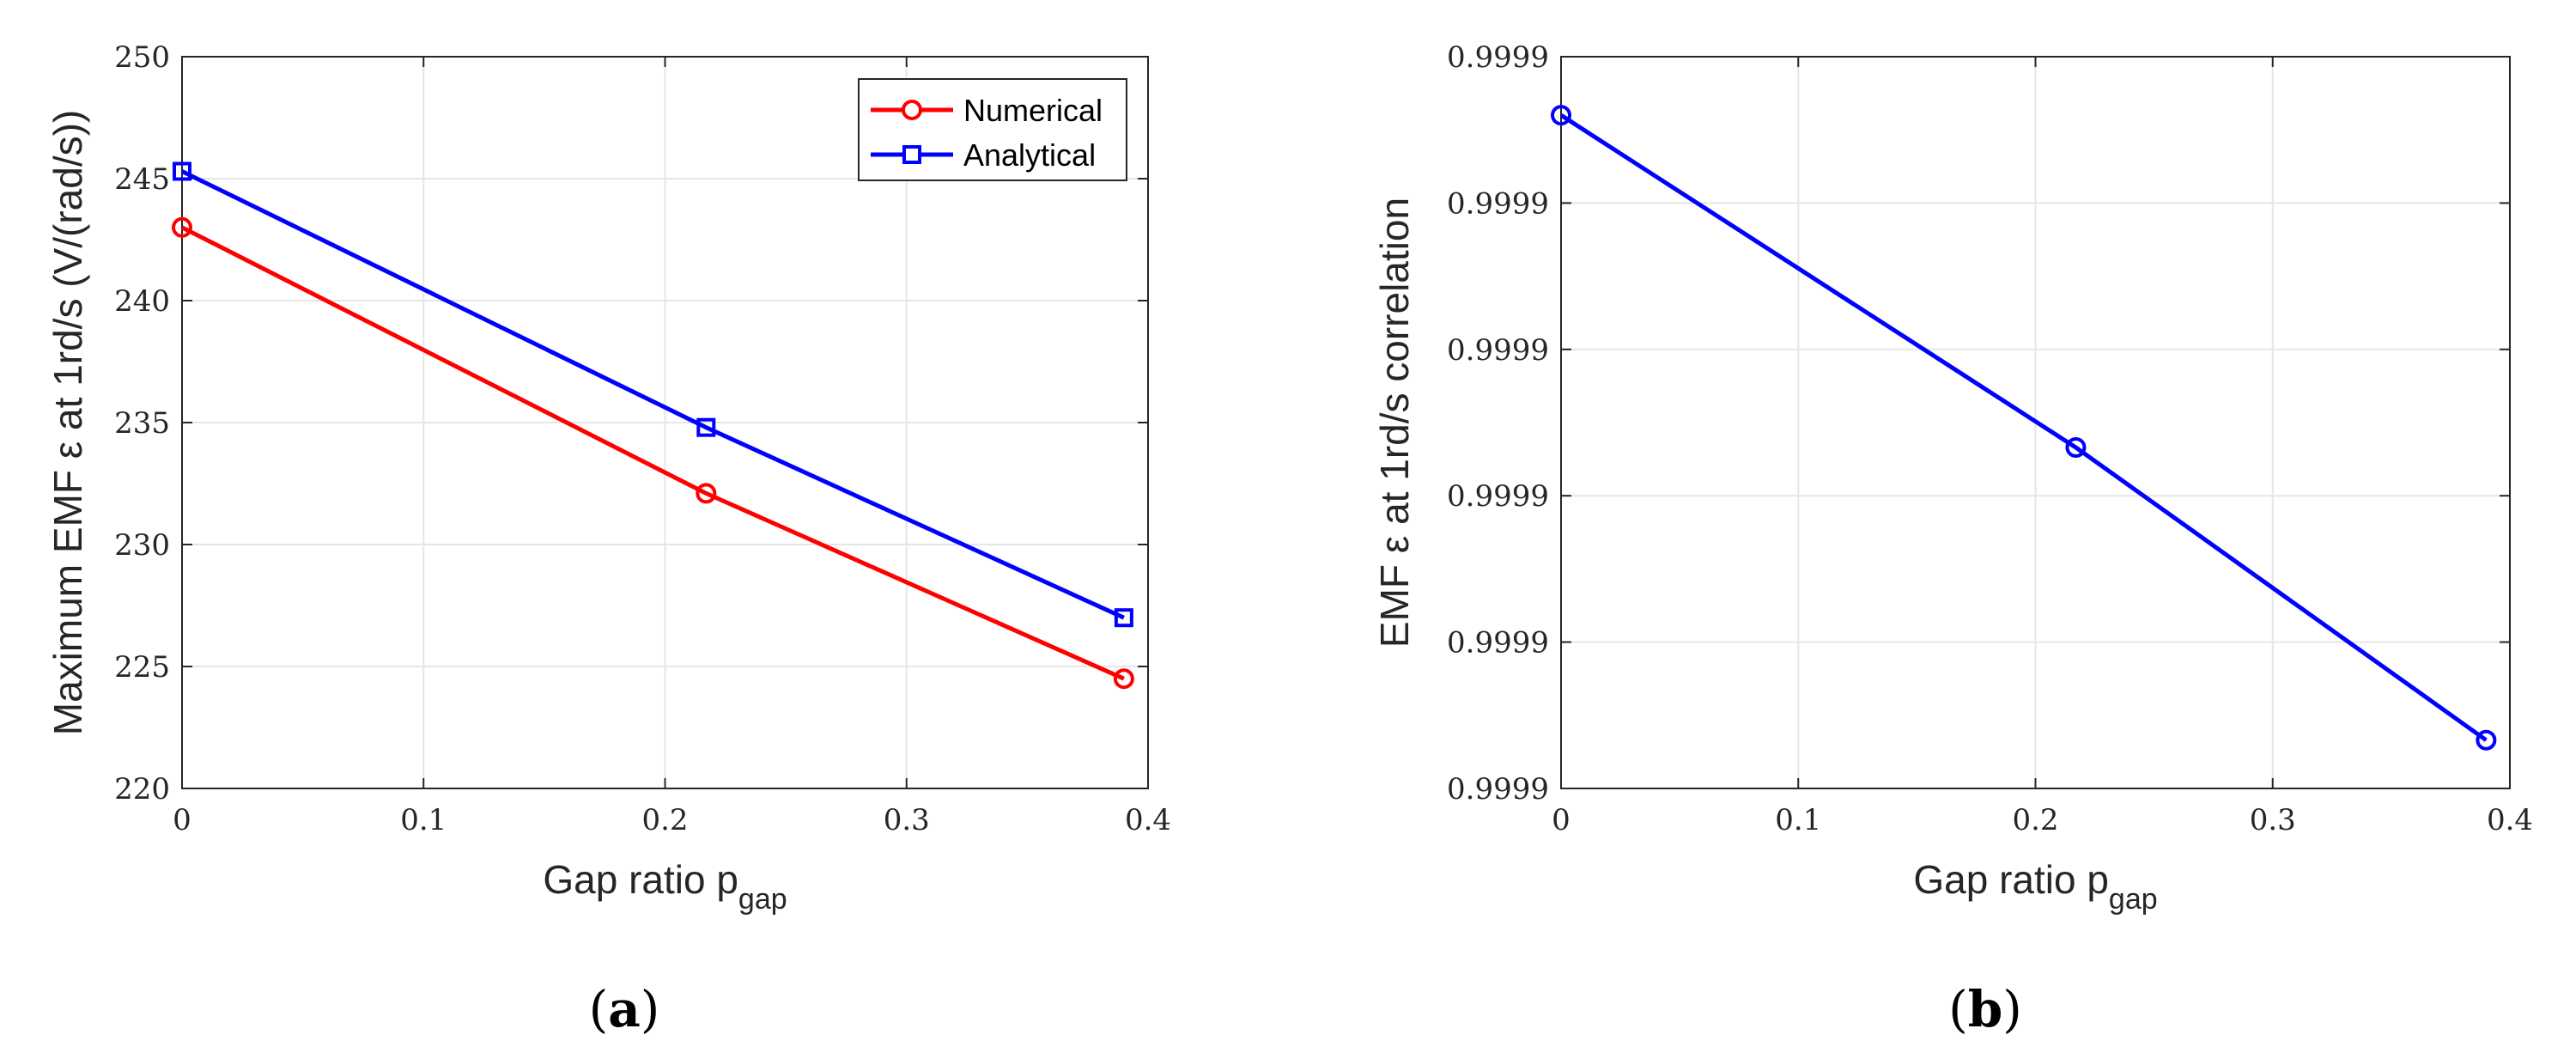  What do you see at coordinates (142, 545) in the screenshot?
I see `y-tick-label: 230` at bounding box center [142, 545].